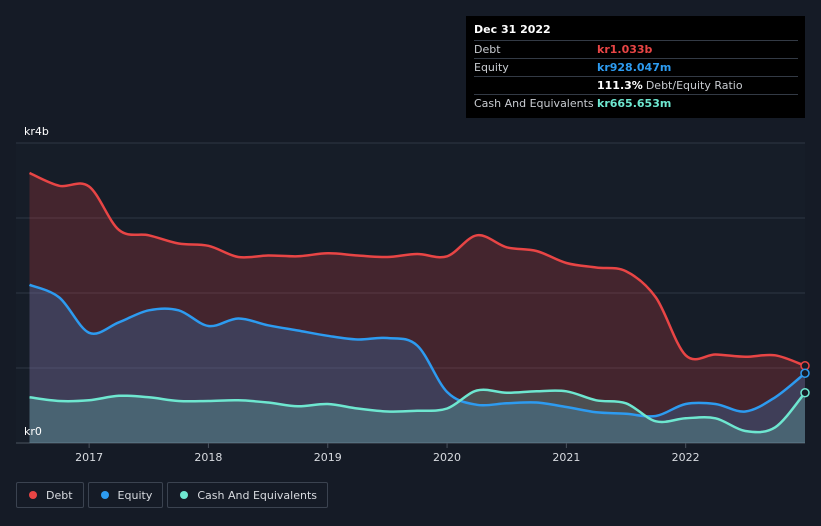 Image resolution: width=821 pixels, height=526 pixels. What do you see at coordinates (566, 457) in the screenshot?
I see `x-tick-label: 2021` at bounding box center [566, 457].